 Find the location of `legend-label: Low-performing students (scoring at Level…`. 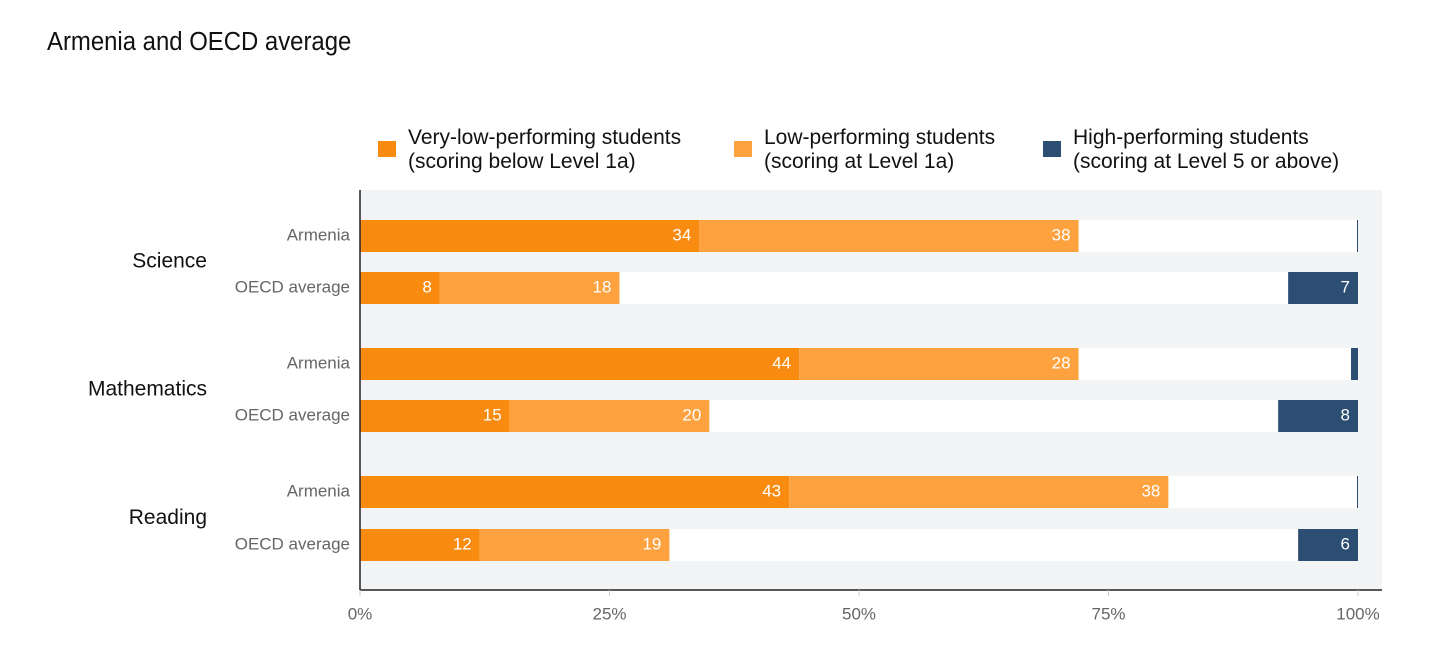

legend-label: Low-performing students (scoring at Level… is located at coordinates (879, 149).